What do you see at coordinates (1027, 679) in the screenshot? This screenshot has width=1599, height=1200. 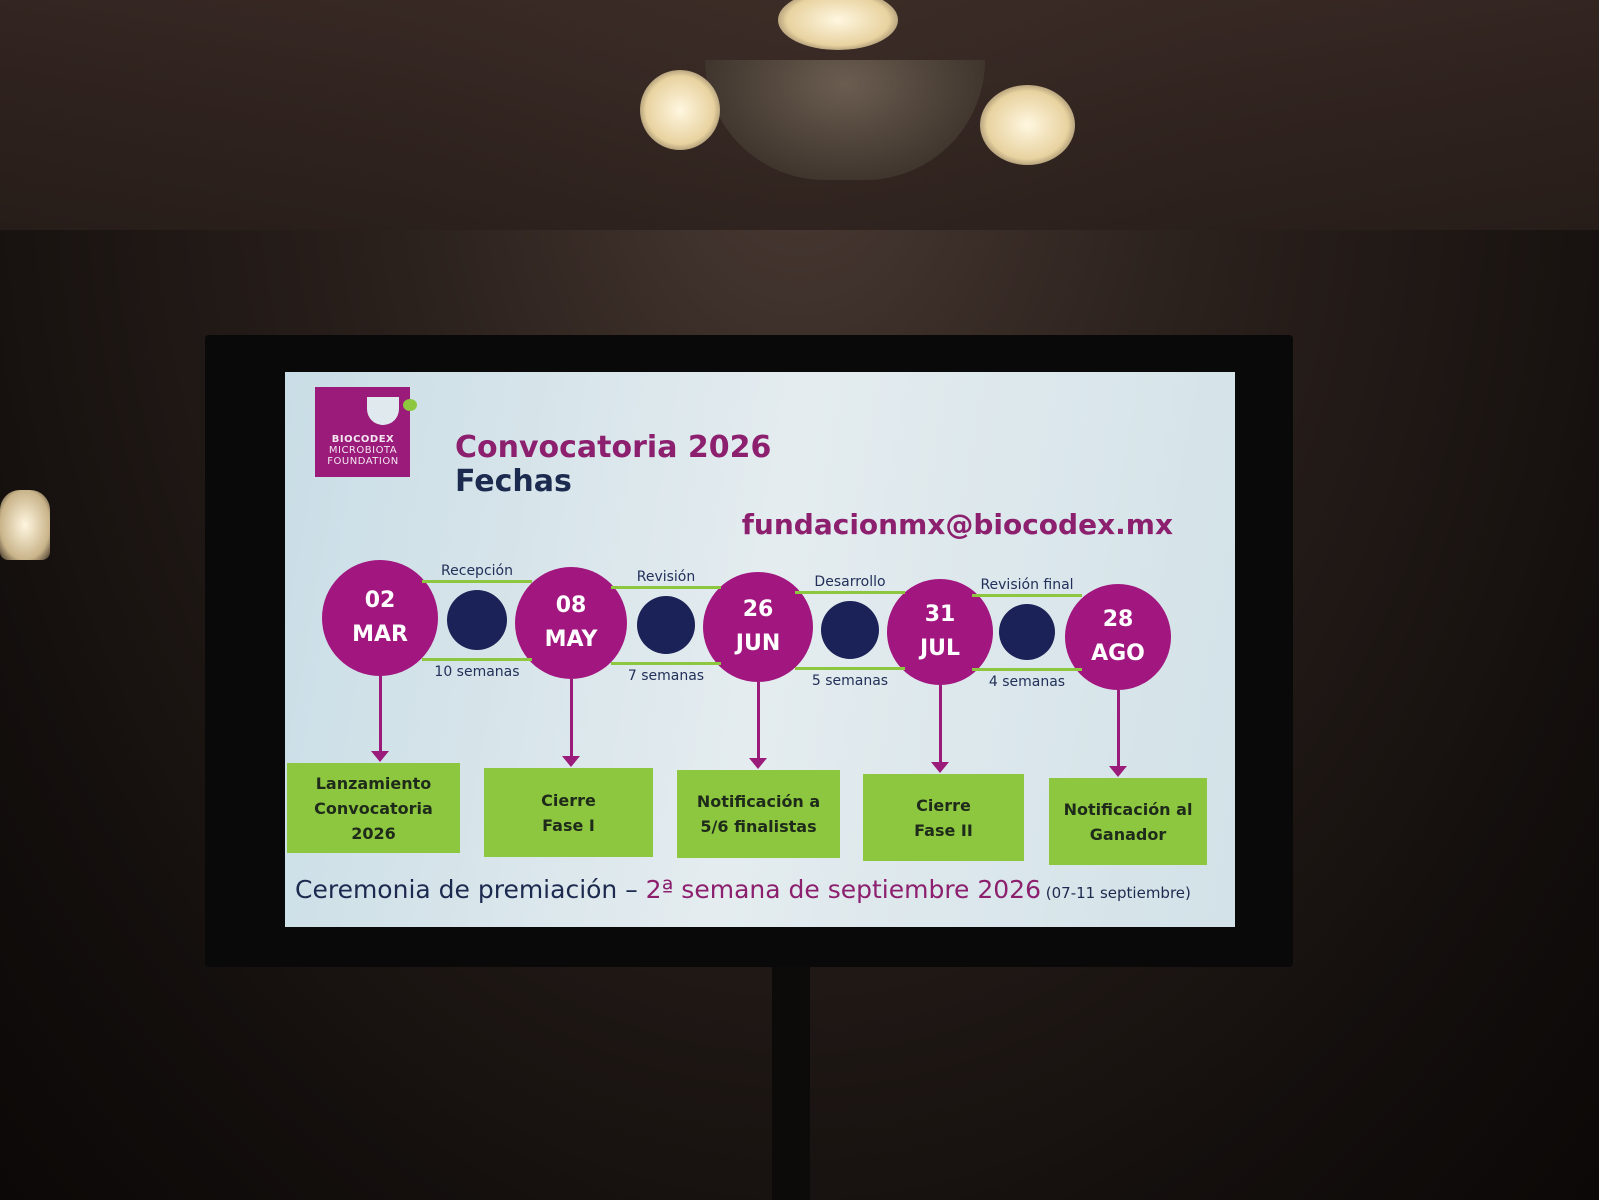 I see `phase-duration: 4 semanas` at bounding box center [1027, 679].